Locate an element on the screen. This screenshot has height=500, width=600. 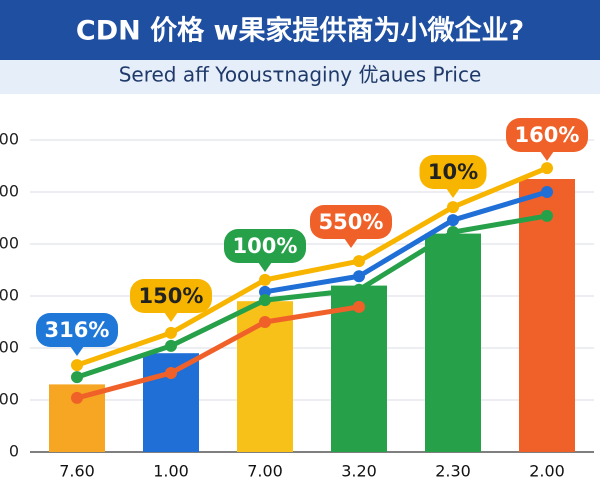
y-tick-label: 200 is located at coordinates (9, 347).